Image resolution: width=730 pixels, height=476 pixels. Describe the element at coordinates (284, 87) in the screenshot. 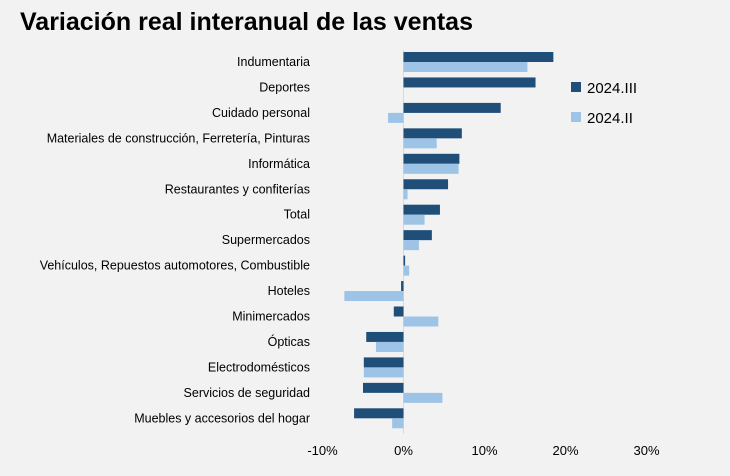

I see `category-label: Deportes` at that location.